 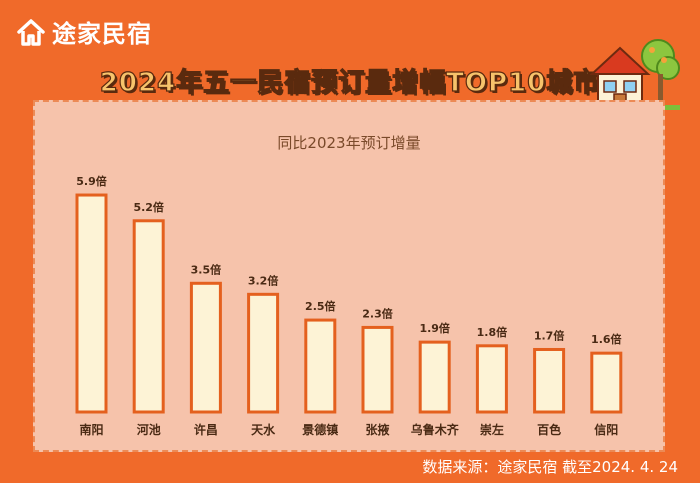 What do you see at coordinates (91, 429) in the screenshot?
I see `category-label: 南阳` at bounding box center [91, 429].